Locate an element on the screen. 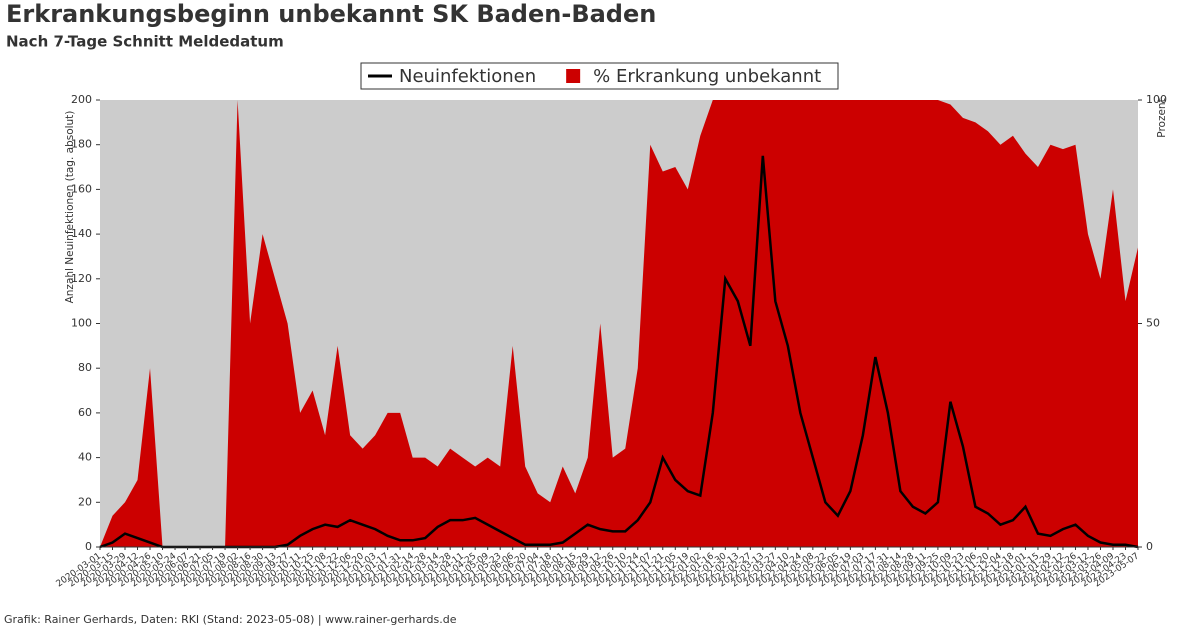  legend: Neuinfektionen % Erkrankung unbekannt is located at coordinates (599, 76).